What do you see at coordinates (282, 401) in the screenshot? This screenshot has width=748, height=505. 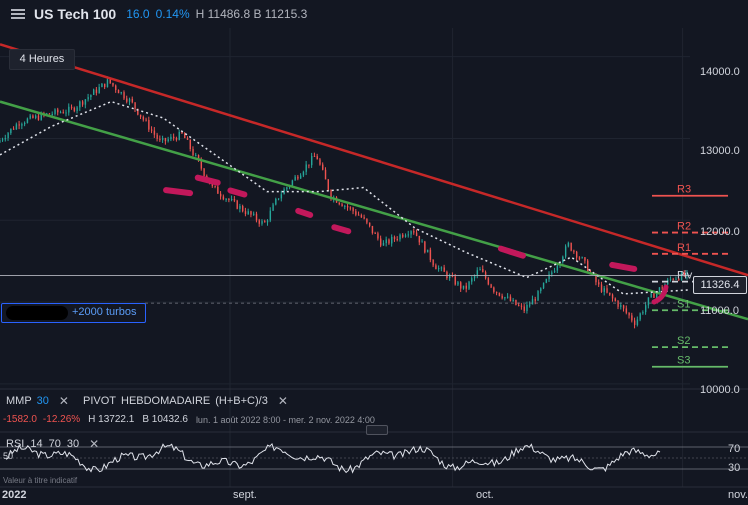 I see `pivot-close-icon: ✕` at bounding box center [282, 401].